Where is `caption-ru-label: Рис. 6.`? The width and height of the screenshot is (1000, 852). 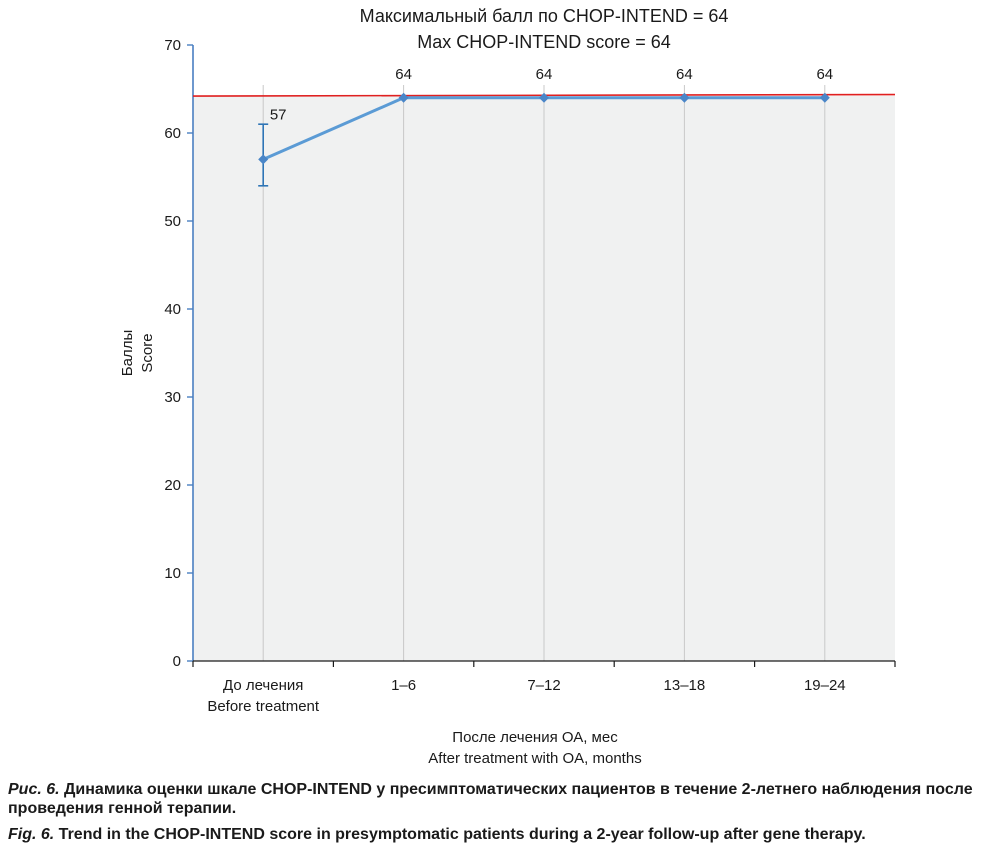
caption-ru-label: Рис. 6. is located at coordinates (34, 789).